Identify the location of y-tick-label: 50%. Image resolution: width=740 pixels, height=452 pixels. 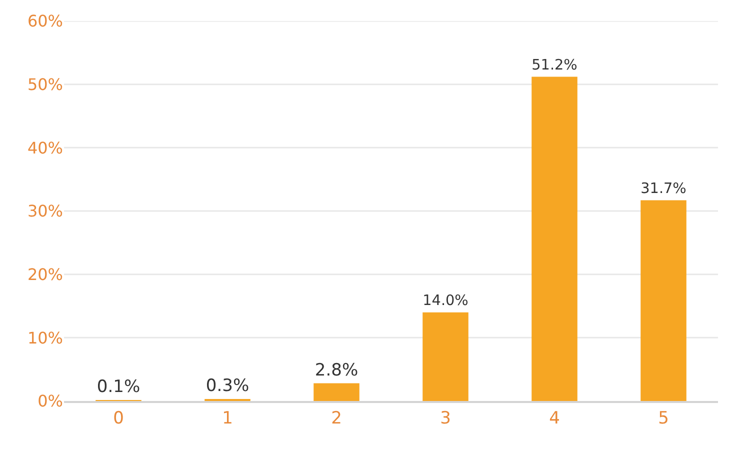
(45, 84).